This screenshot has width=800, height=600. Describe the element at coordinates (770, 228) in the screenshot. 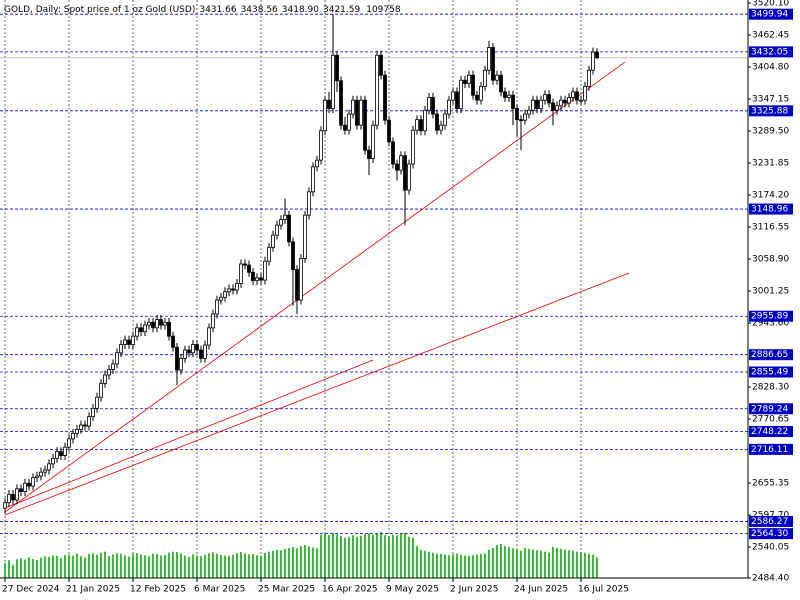

I see `y-tick-label: 3116.55` at that location.